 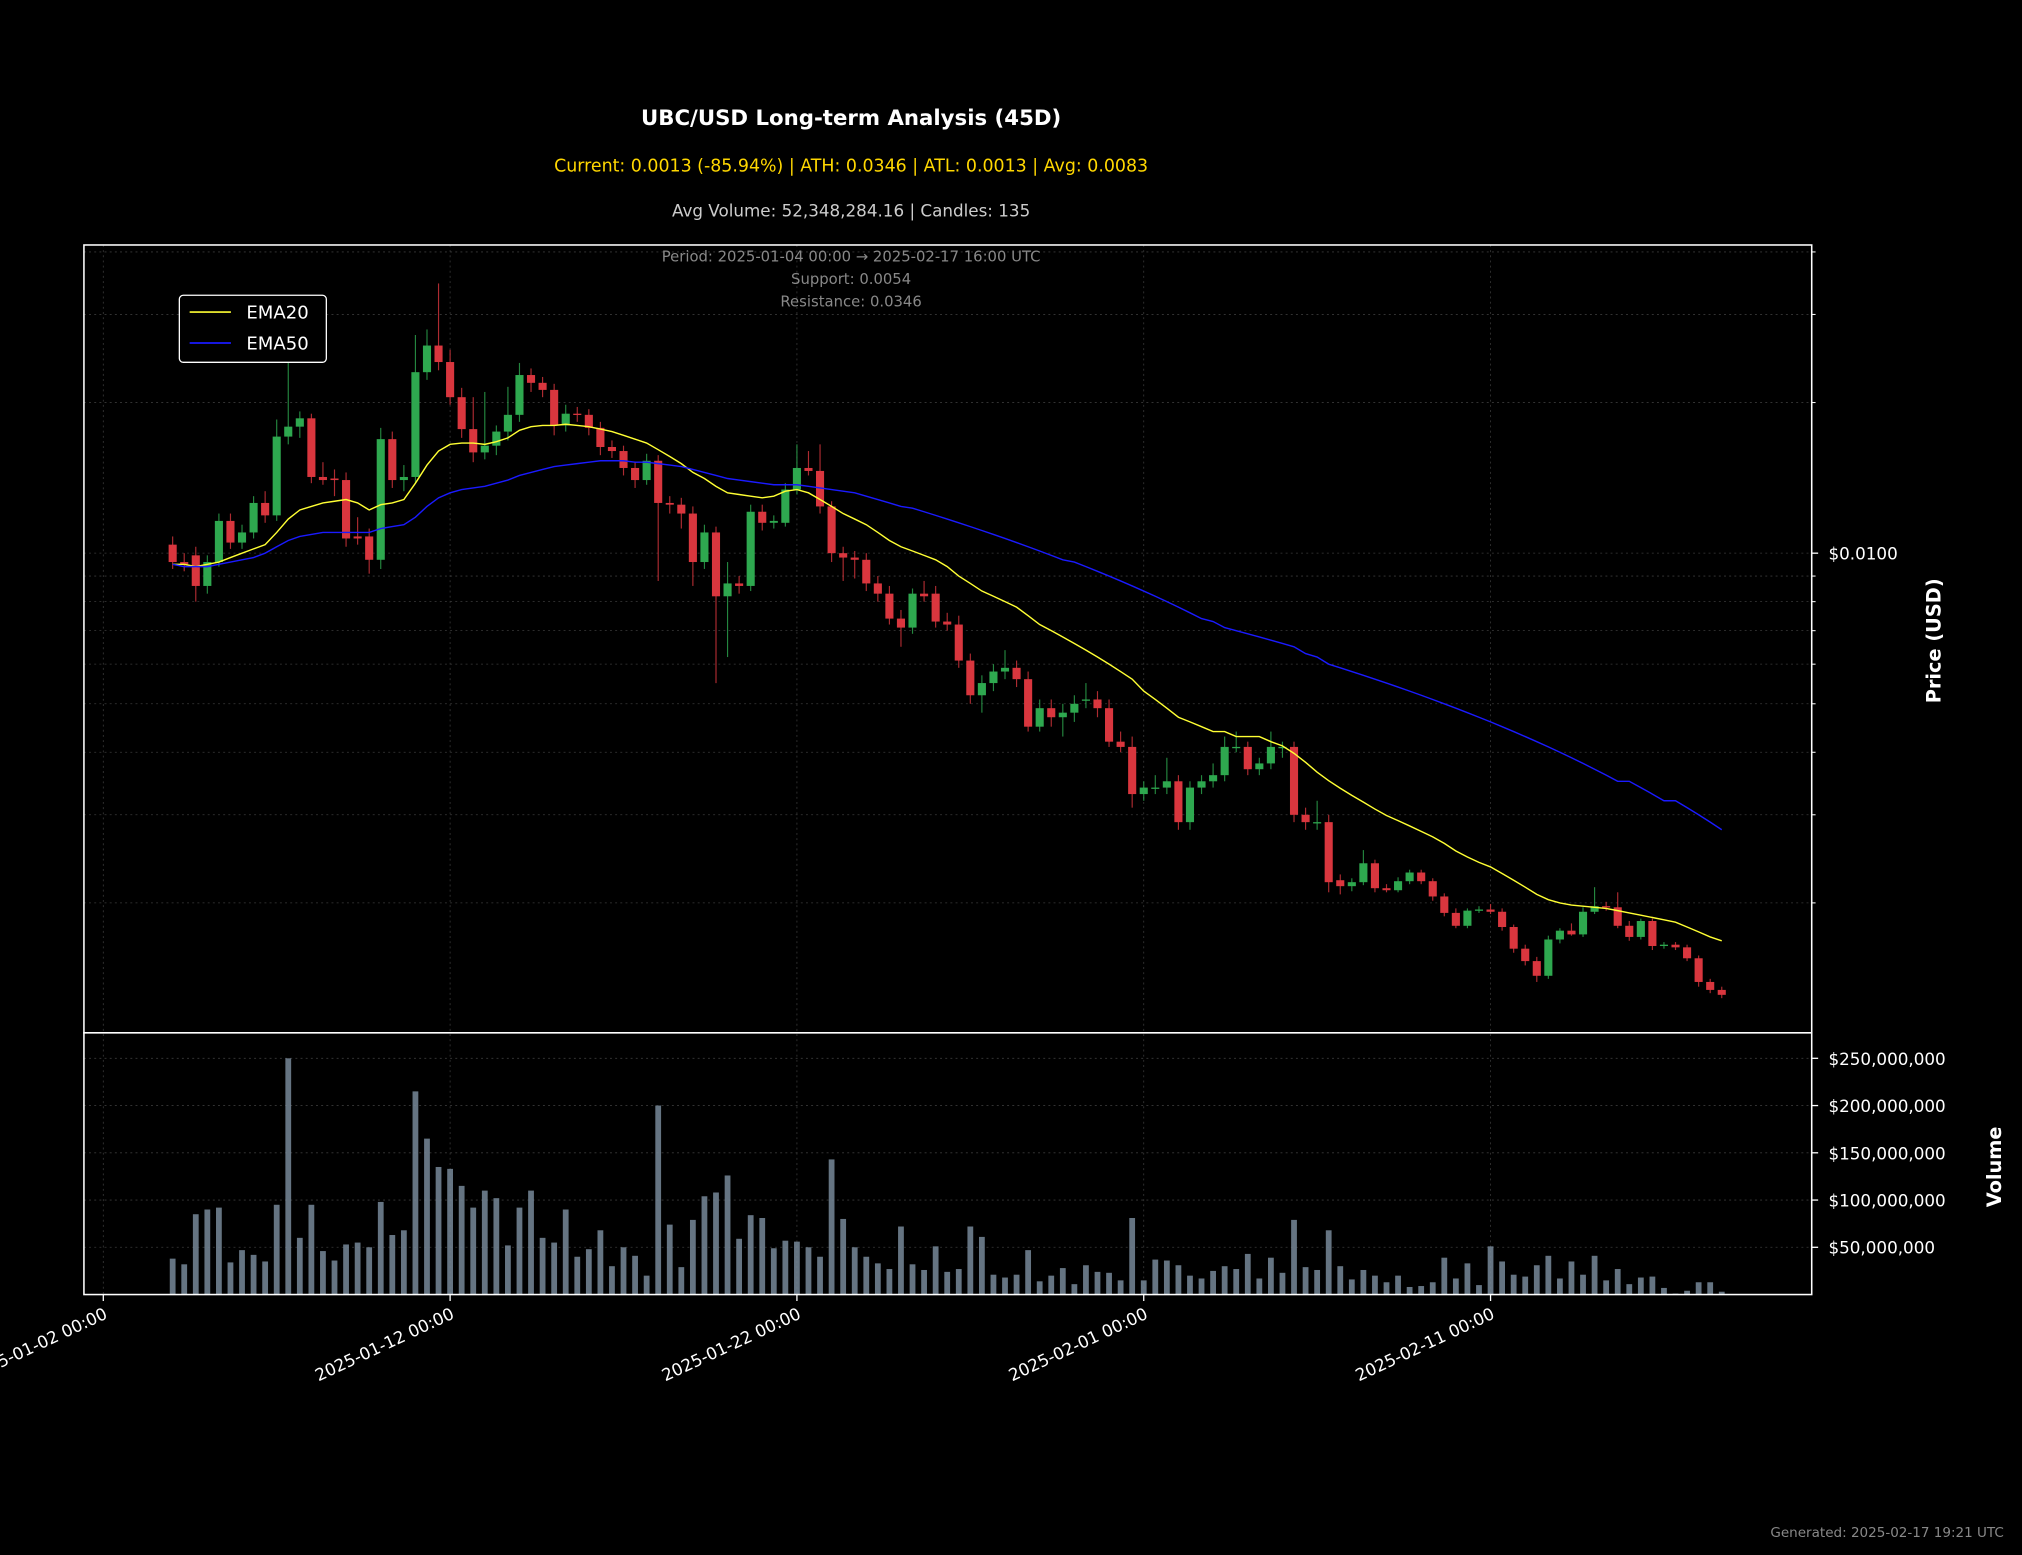 What do you see at coordinates (1934, 640) in the screenshot?
I see `y-axis-label: Price (USD)` at bounding box center [1934, 640].